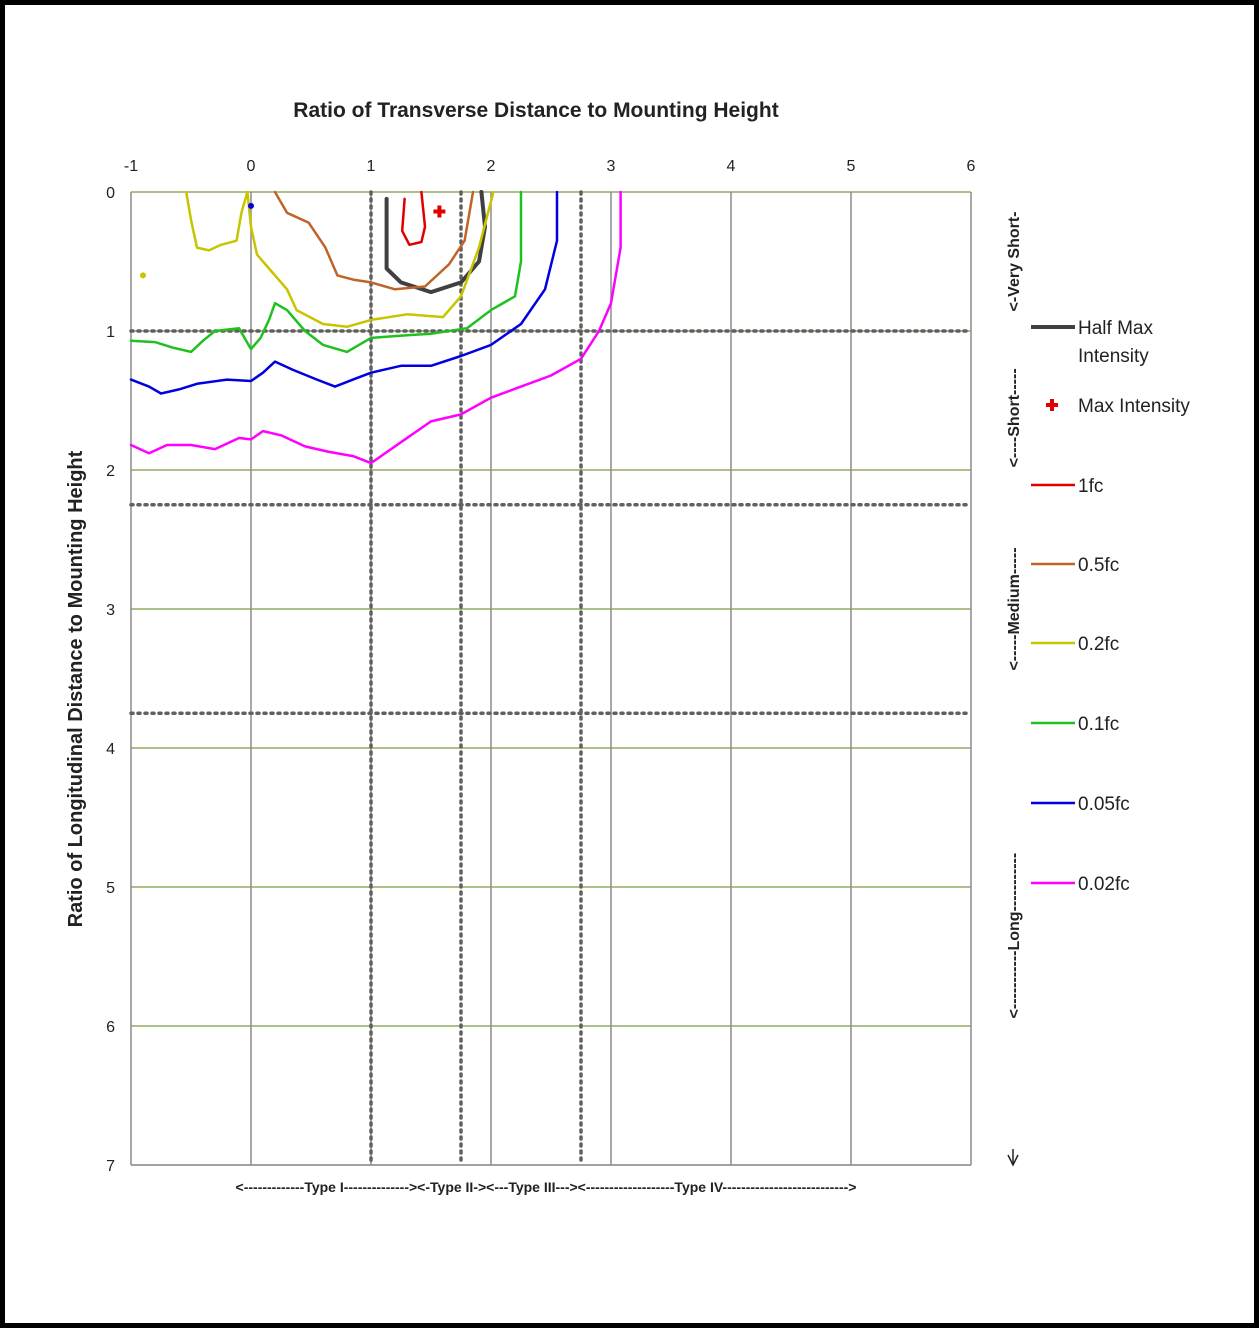 Image resolution: width=1259 pixels, height=1333 pixels. Describe the element at coordinates (413, 218) in the screenshot. I see `series-line-1fc` at that location.